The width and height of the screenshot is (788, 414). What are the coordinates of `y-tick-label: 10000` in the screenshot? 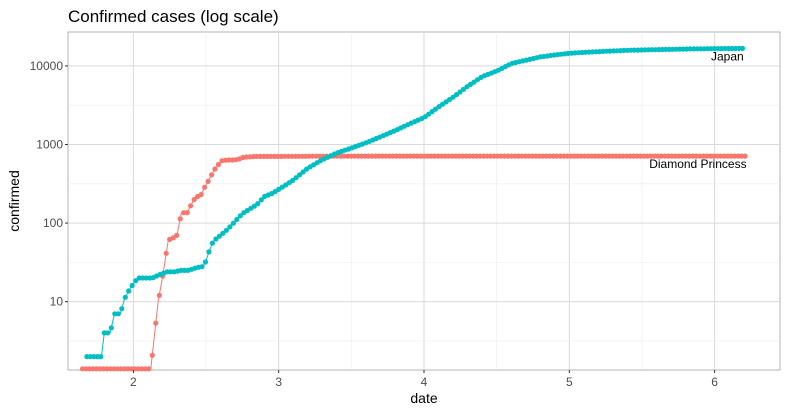 It's located at (47, 66).